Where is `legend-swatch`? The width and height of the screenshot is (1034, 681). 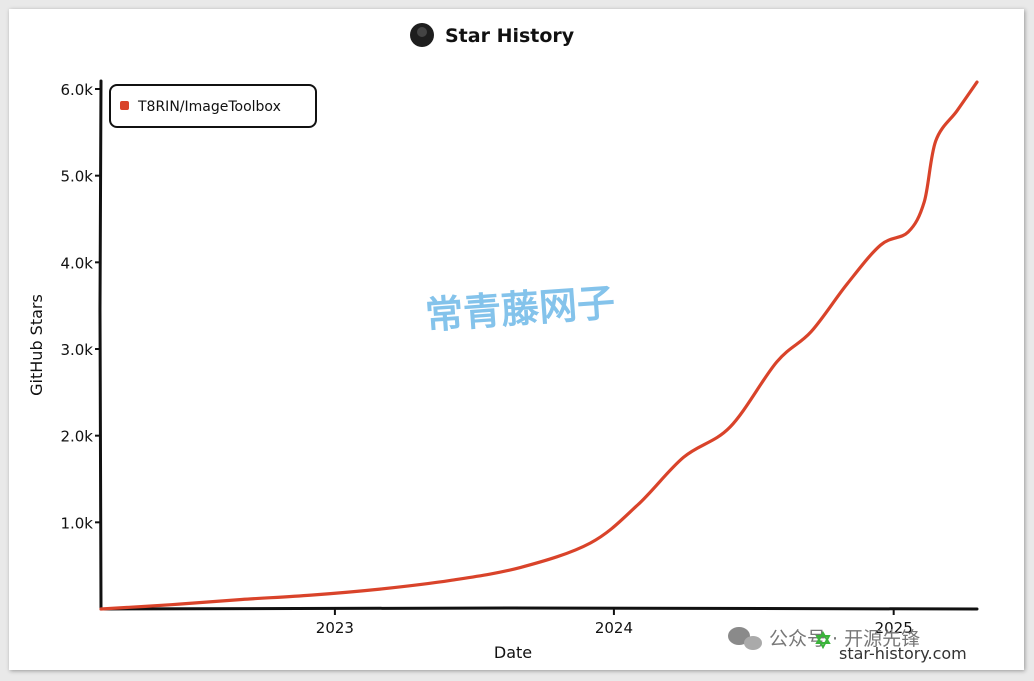 legend-swatch is located at coordinates (124, 105).